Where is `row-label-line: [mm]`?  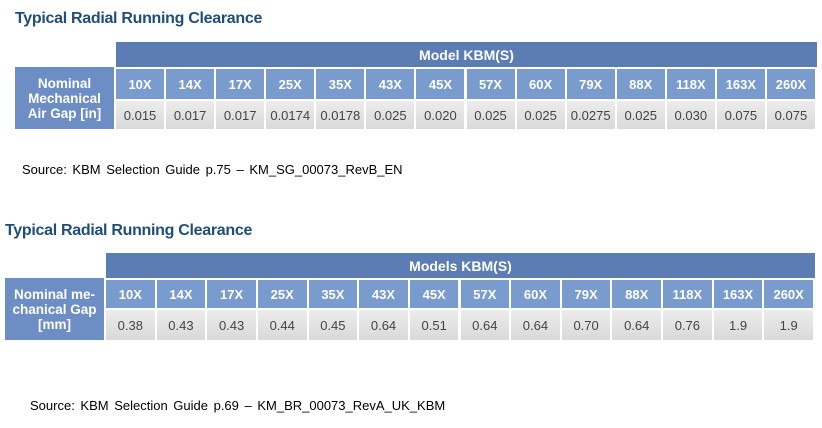
row-label-line: [mm] is located at coordinates (54, 324).